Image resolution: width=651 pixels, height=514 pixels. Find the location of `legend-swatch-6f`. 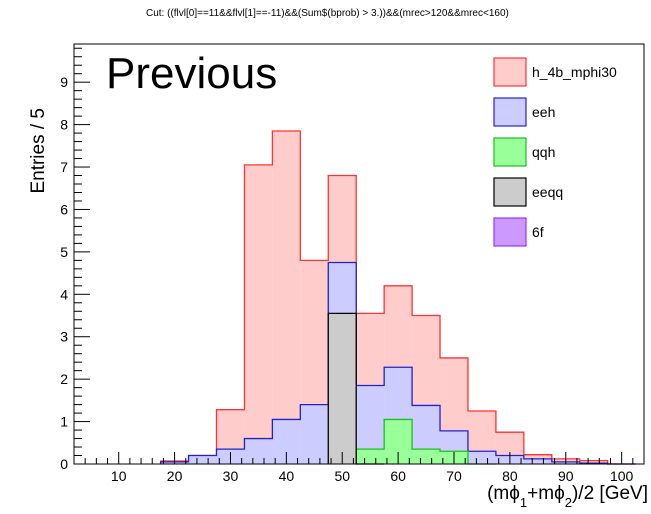

legend-swatch-6f is located at coordinates (510, 232).